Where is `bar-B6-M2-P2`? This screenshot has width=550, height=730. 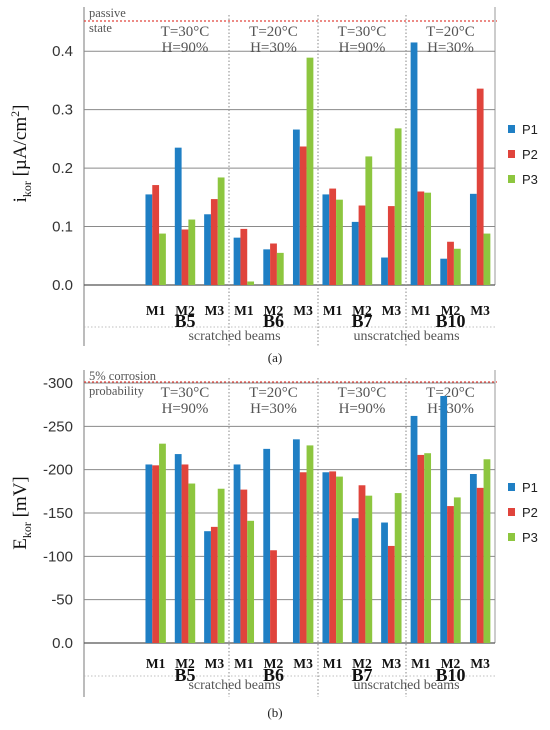
bar-B6-M2-P2 is located at coordinates (273, 596).